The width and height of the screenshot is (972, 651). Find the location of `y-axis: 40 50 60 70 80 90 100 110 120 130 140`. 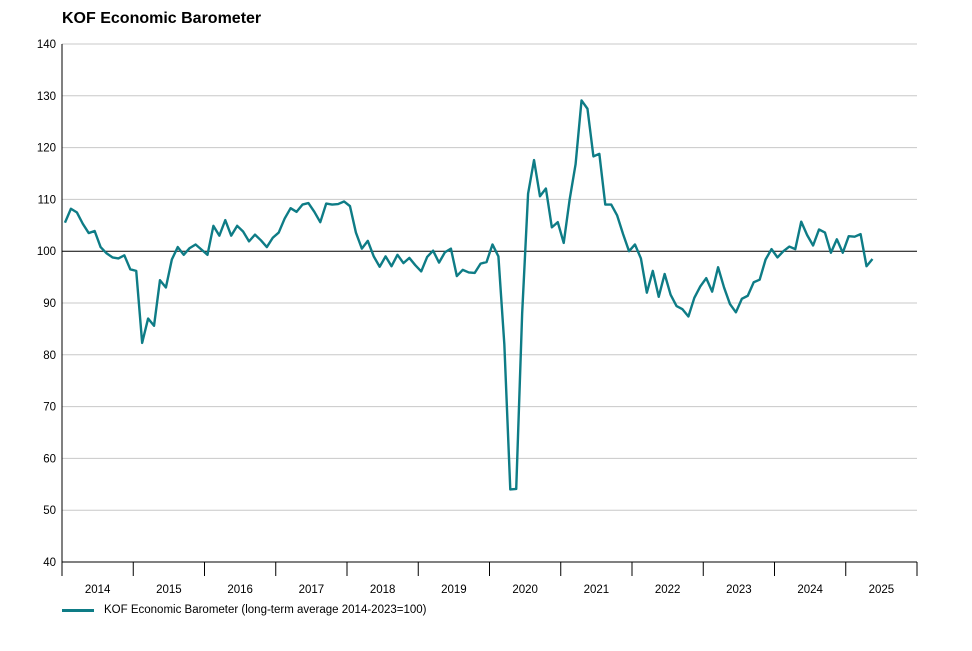

y-axis: 40 50 60 70 80 90 100 110 120 130 140 is located at coordinates (50, 304).